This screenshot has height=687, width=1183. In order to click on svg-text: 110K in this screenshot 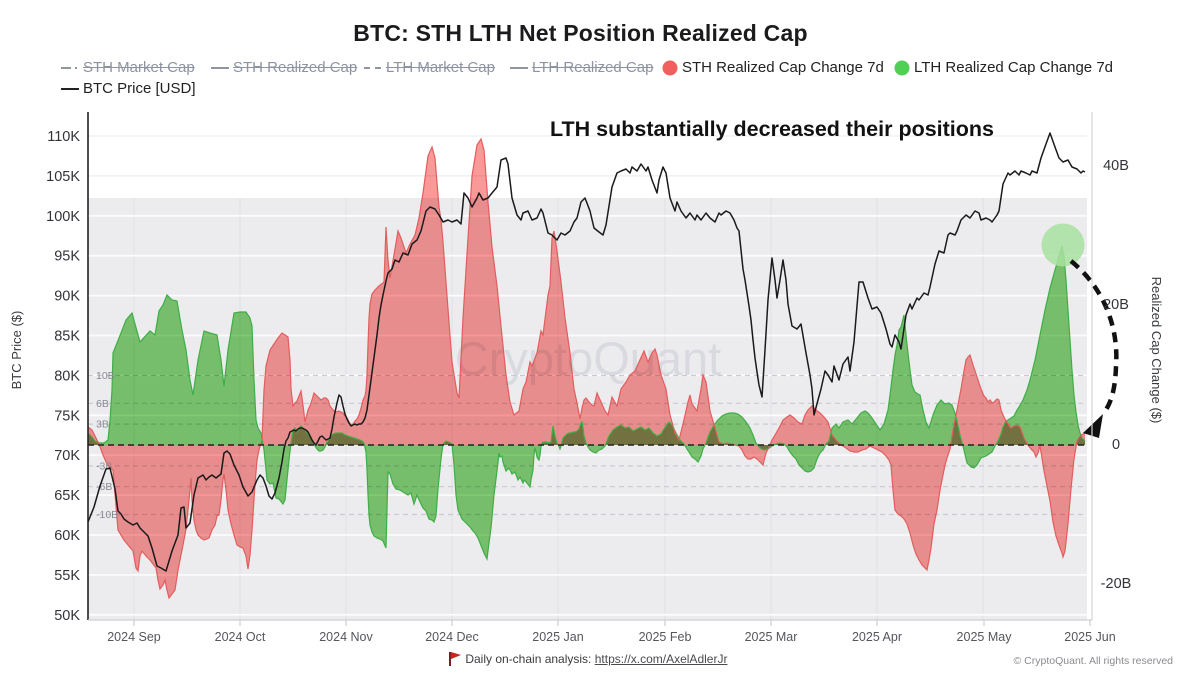, I will do `click(63, 137)`.